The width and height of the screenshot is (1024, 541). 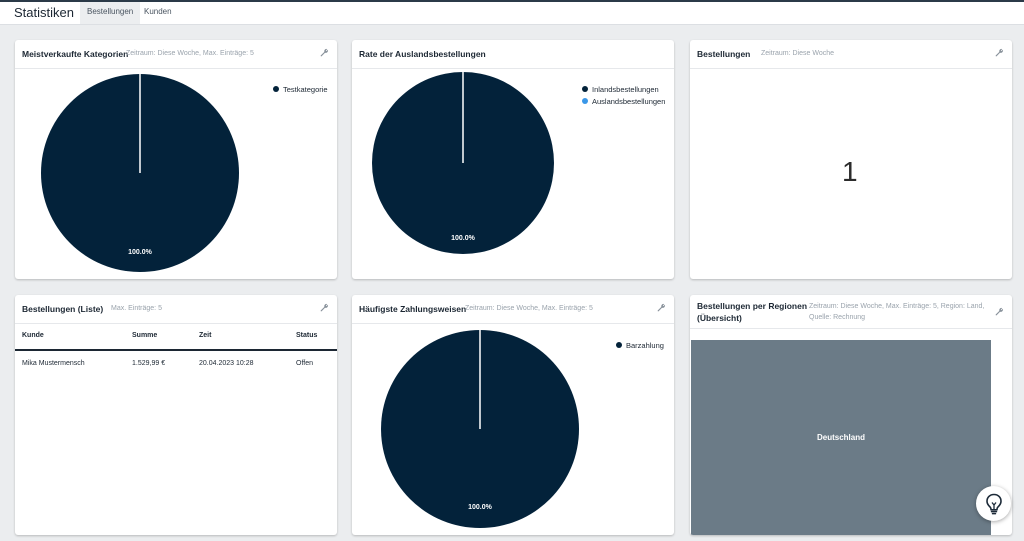 I want to click on tab-bestellungen: Bestellungen, so click(x=110, y=13).